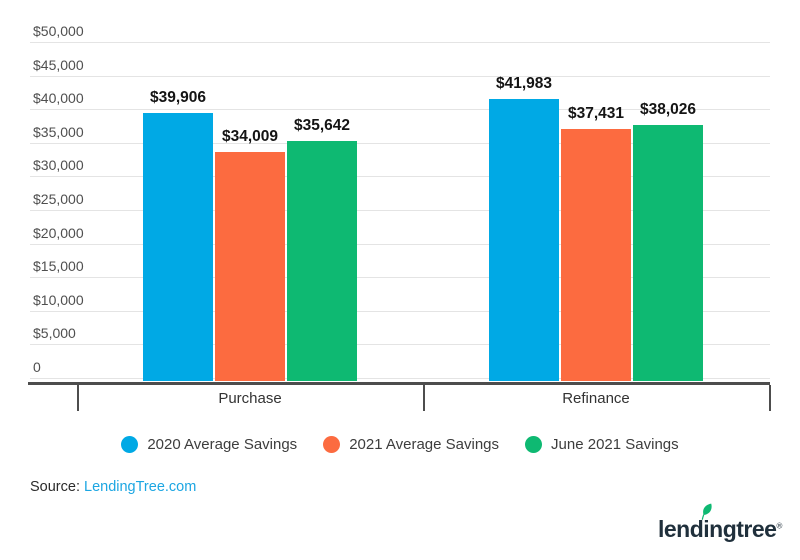  I want to click on y-axis-tick-label: $45,000, so click(58, 64).